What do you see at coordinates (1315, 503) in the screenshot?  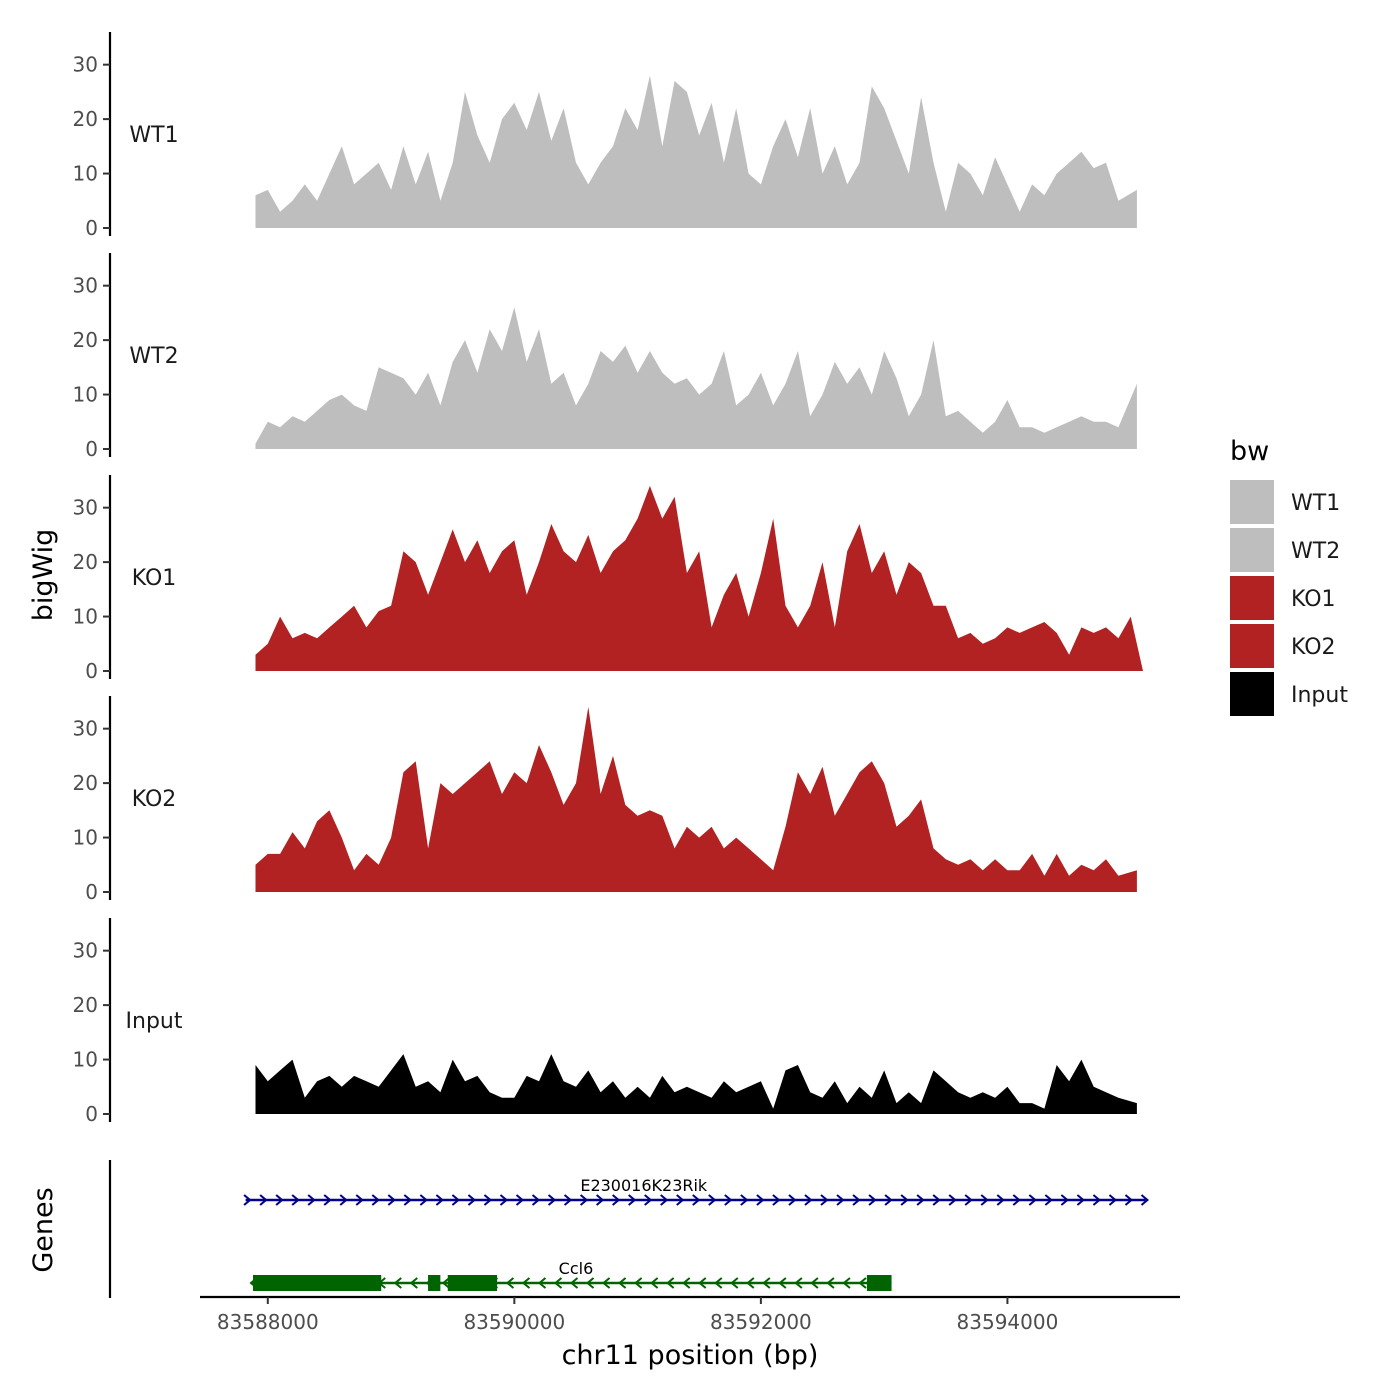 I see `legend-label: WT1` at bounding box center [1315, 503].